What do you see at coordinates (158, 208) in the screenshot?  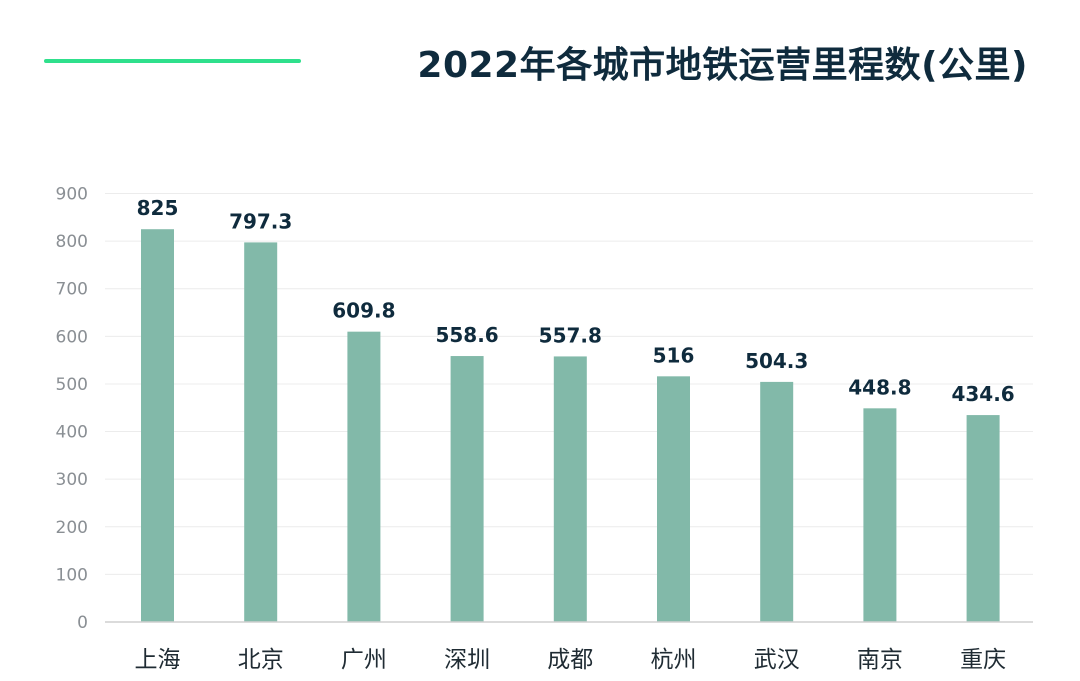 I see `bar-value-label: 825` at bounding box center [158, 208].